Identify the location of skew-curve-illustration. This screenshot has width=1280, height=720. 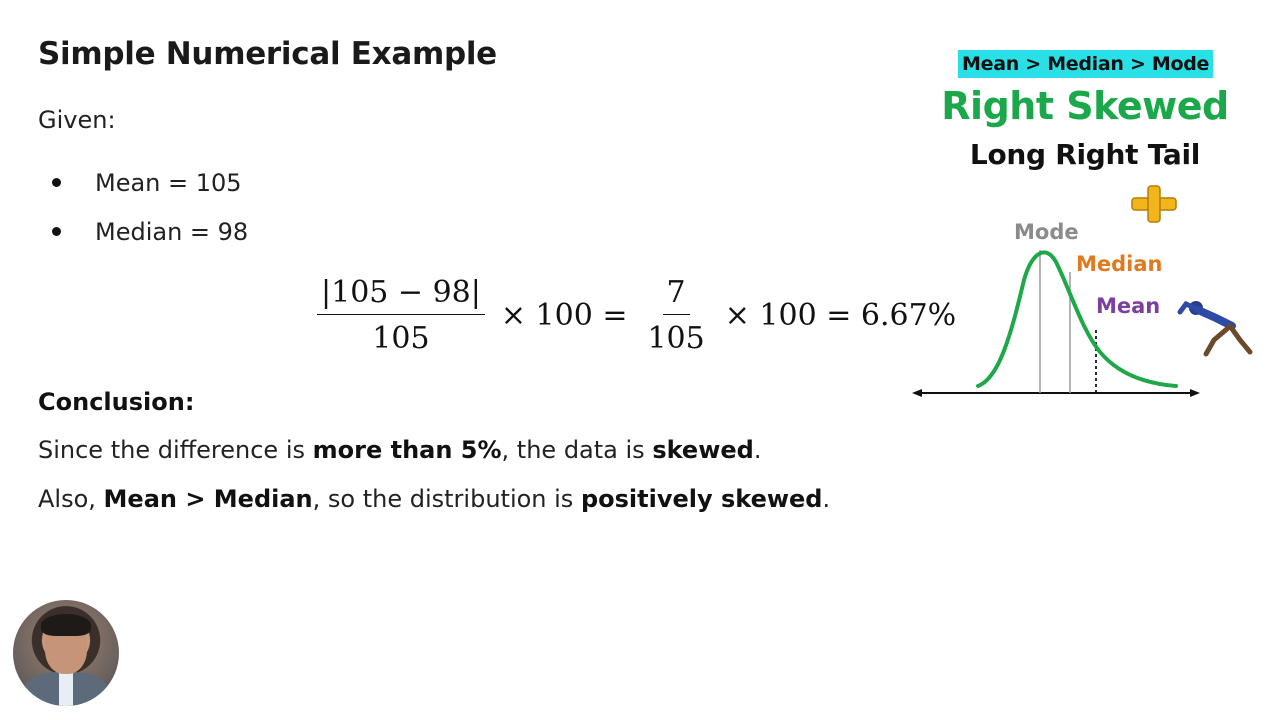
(1082, 291).